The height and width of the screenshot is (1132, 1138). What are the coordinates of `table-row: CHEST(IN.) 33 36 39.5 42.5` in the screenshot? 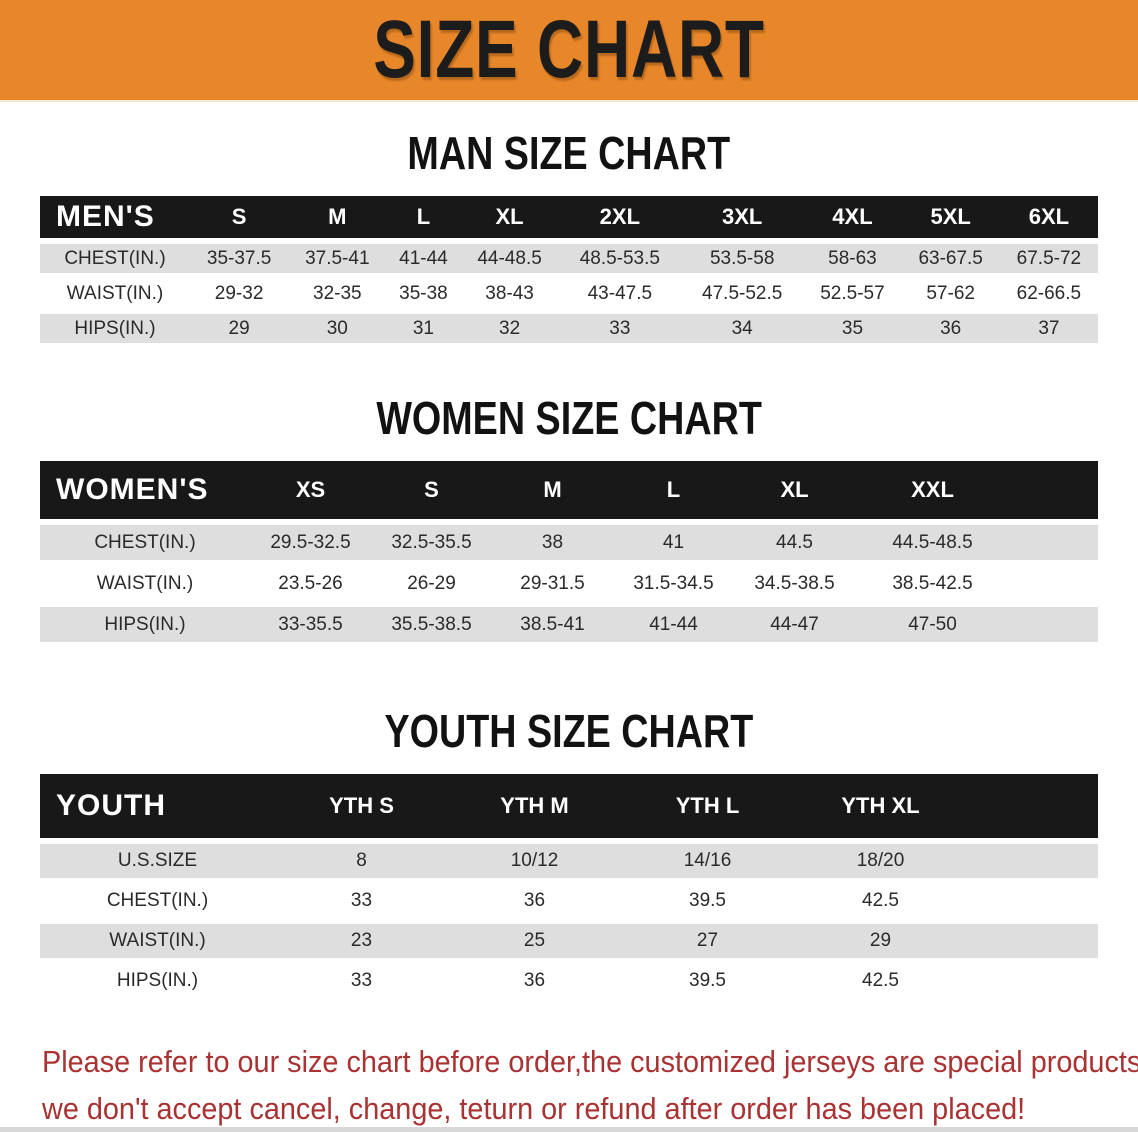 It's located at (569, 901).